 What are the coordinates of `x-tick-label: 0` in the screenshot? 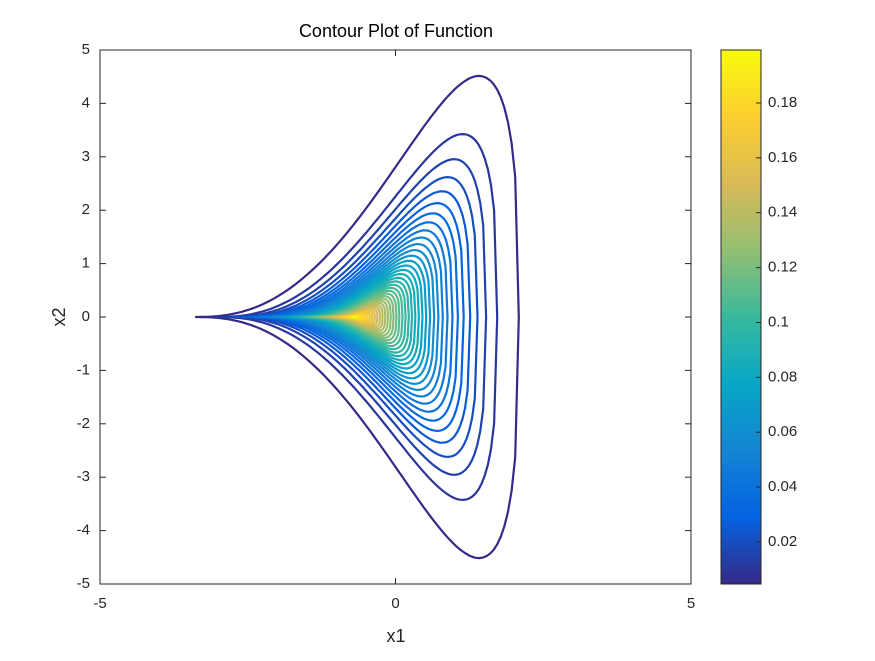 It's located at (395, 603).